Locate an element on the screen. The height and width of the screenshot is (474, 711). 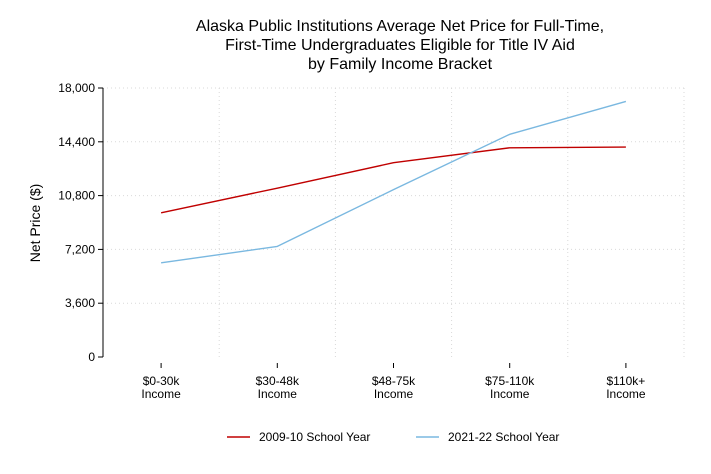
legend-label-1: 2021-22 School Year is located at coordinates (503, 437).